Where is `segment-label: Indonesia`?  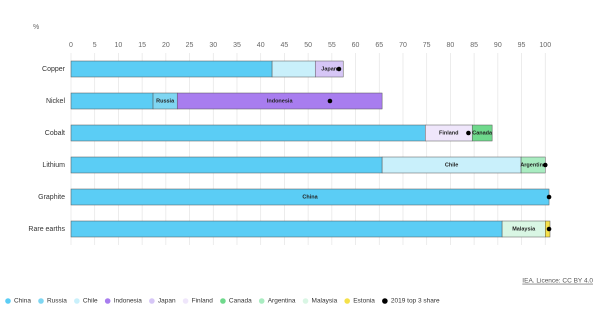
segment-label: Indonesia is located at coordinates (280, 101).